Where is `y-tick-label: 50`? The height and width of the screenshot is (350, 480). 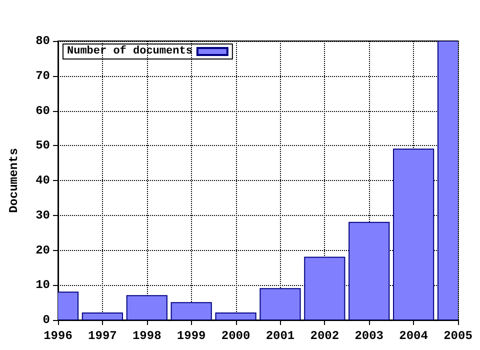 y-tick-label: 50 is located at coordinates (43, 145).